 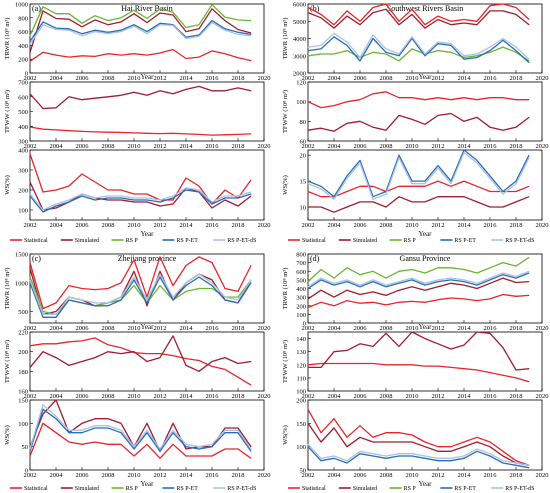 I want to click on x-tick-label: 2002, so click(x=308, y=475).